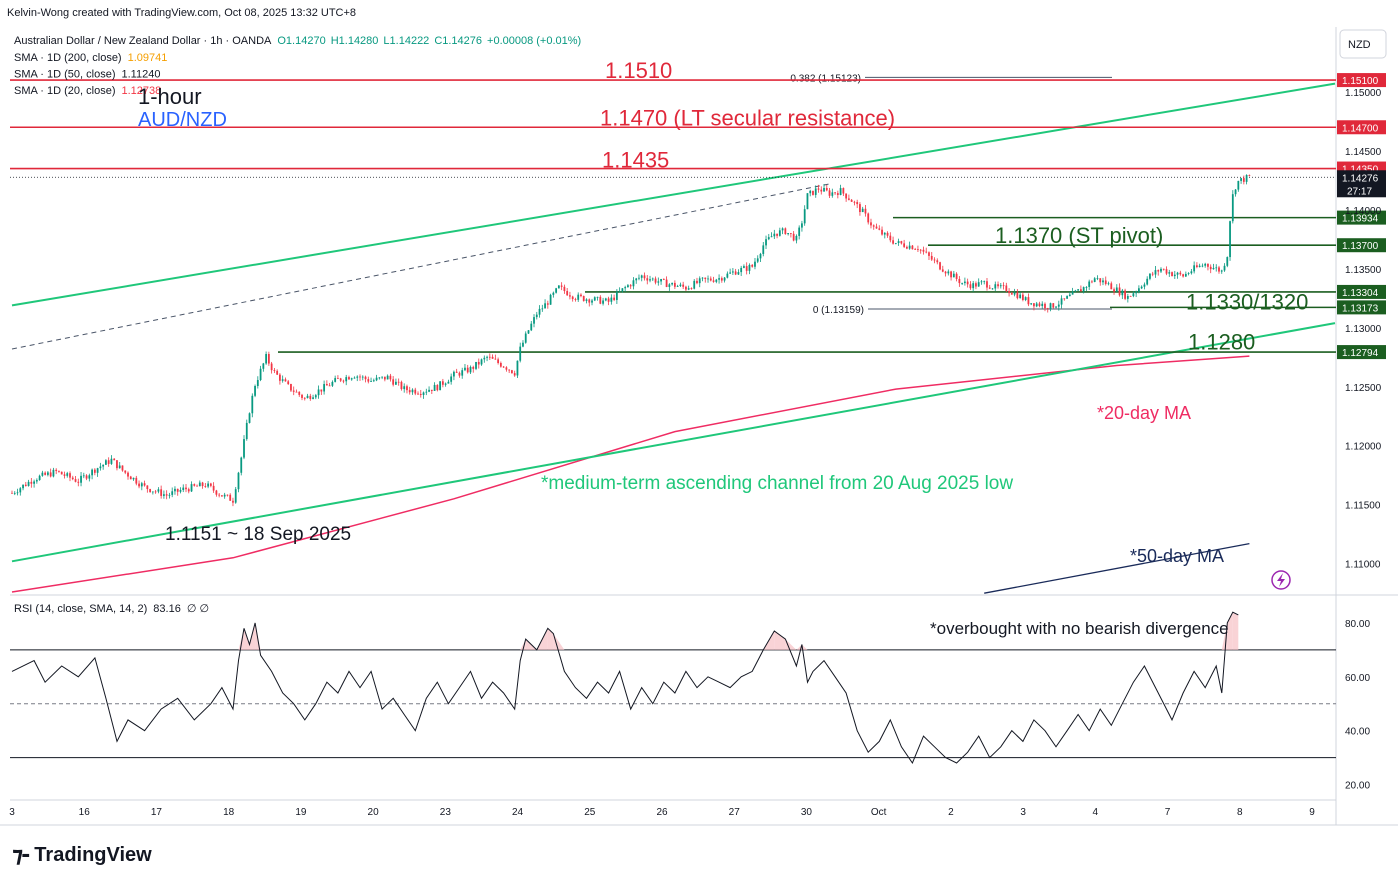  What do you see at coordinates (198, 609) in the screenshot?
I see `rsi-extra: ∅ ∅` at bounding box center [198, 609].